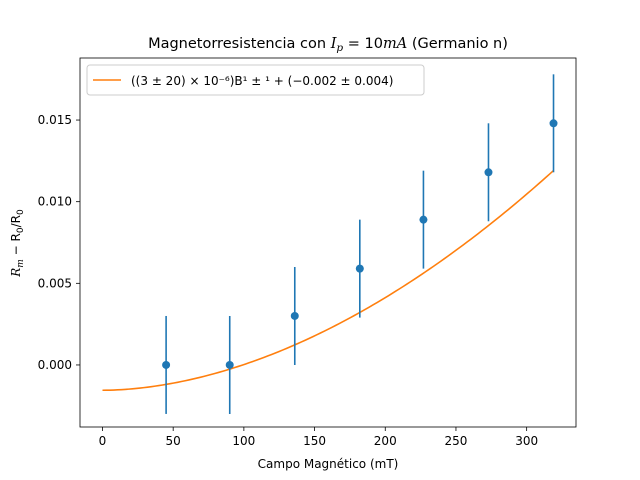  Describe the element at coordinates (526, 441) in the screenshot. I see `x-tick-label: 300` at that location.